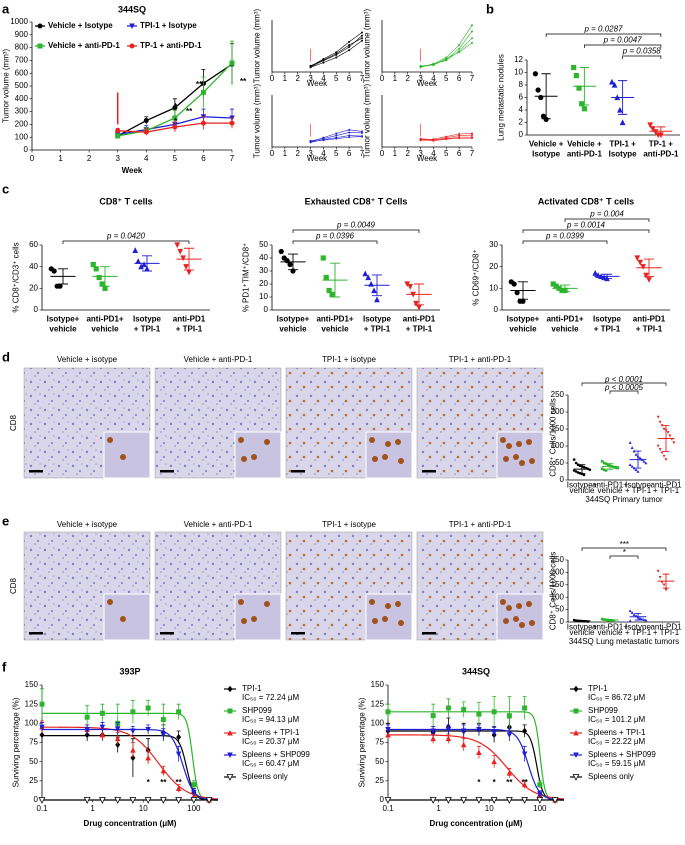 This screenshot has height=845, width=685. I want to click on y-axis-label: % CD8⁺/CD3⁺ cells, so click(16, 277).